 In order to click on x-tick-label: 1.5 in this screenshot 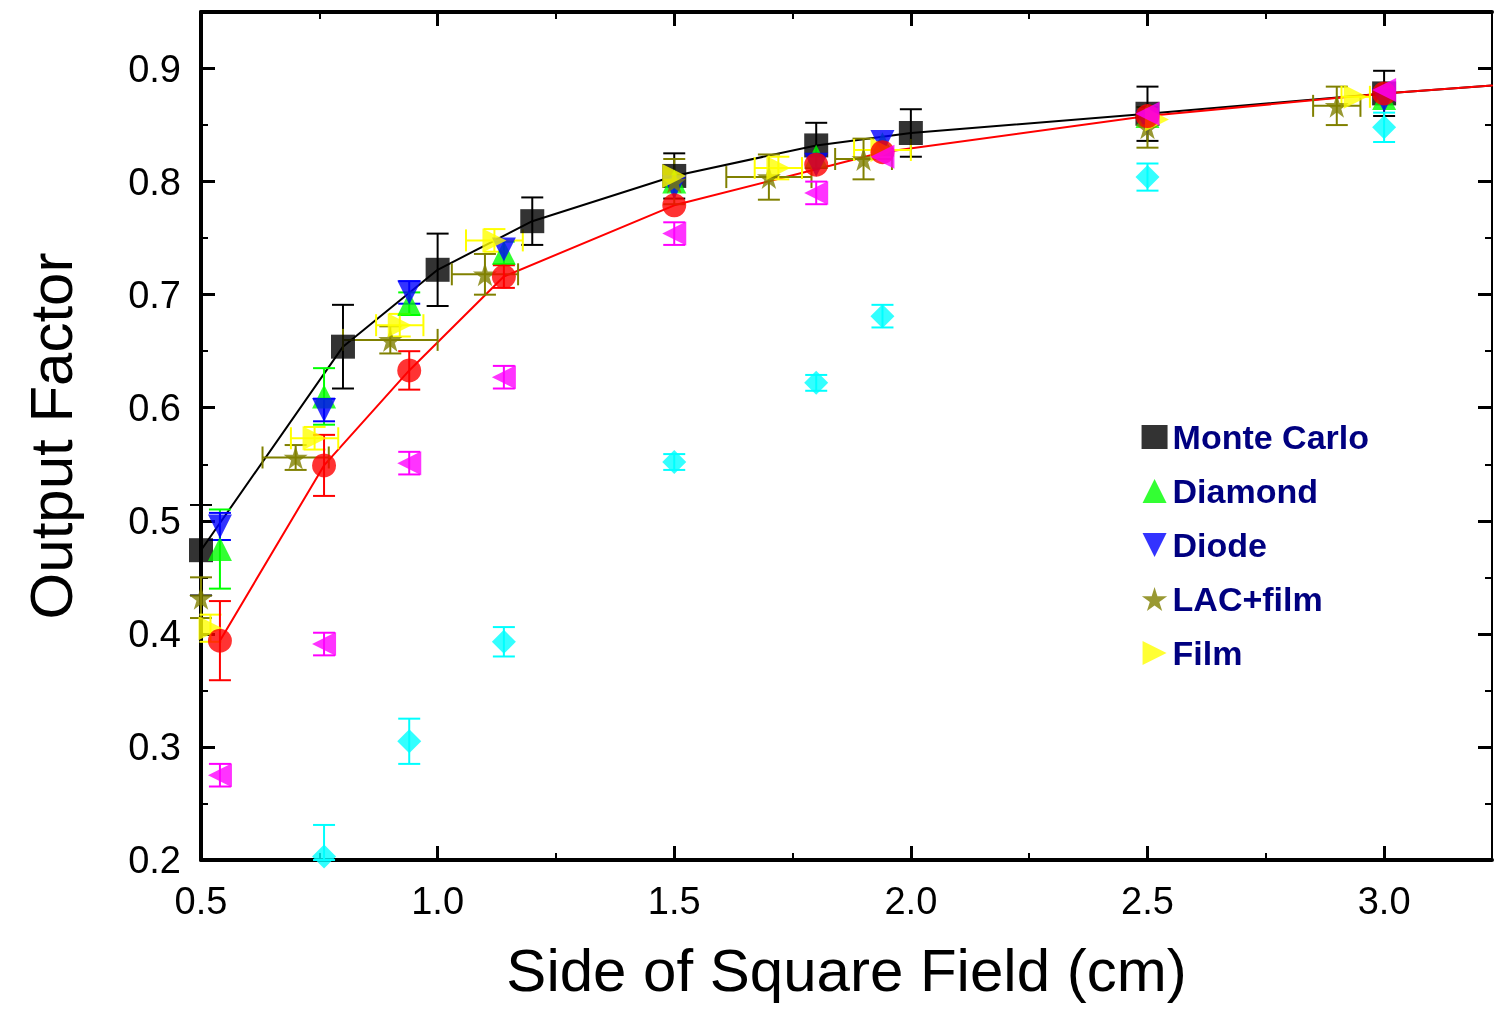, I will do `click(674, 901)`.